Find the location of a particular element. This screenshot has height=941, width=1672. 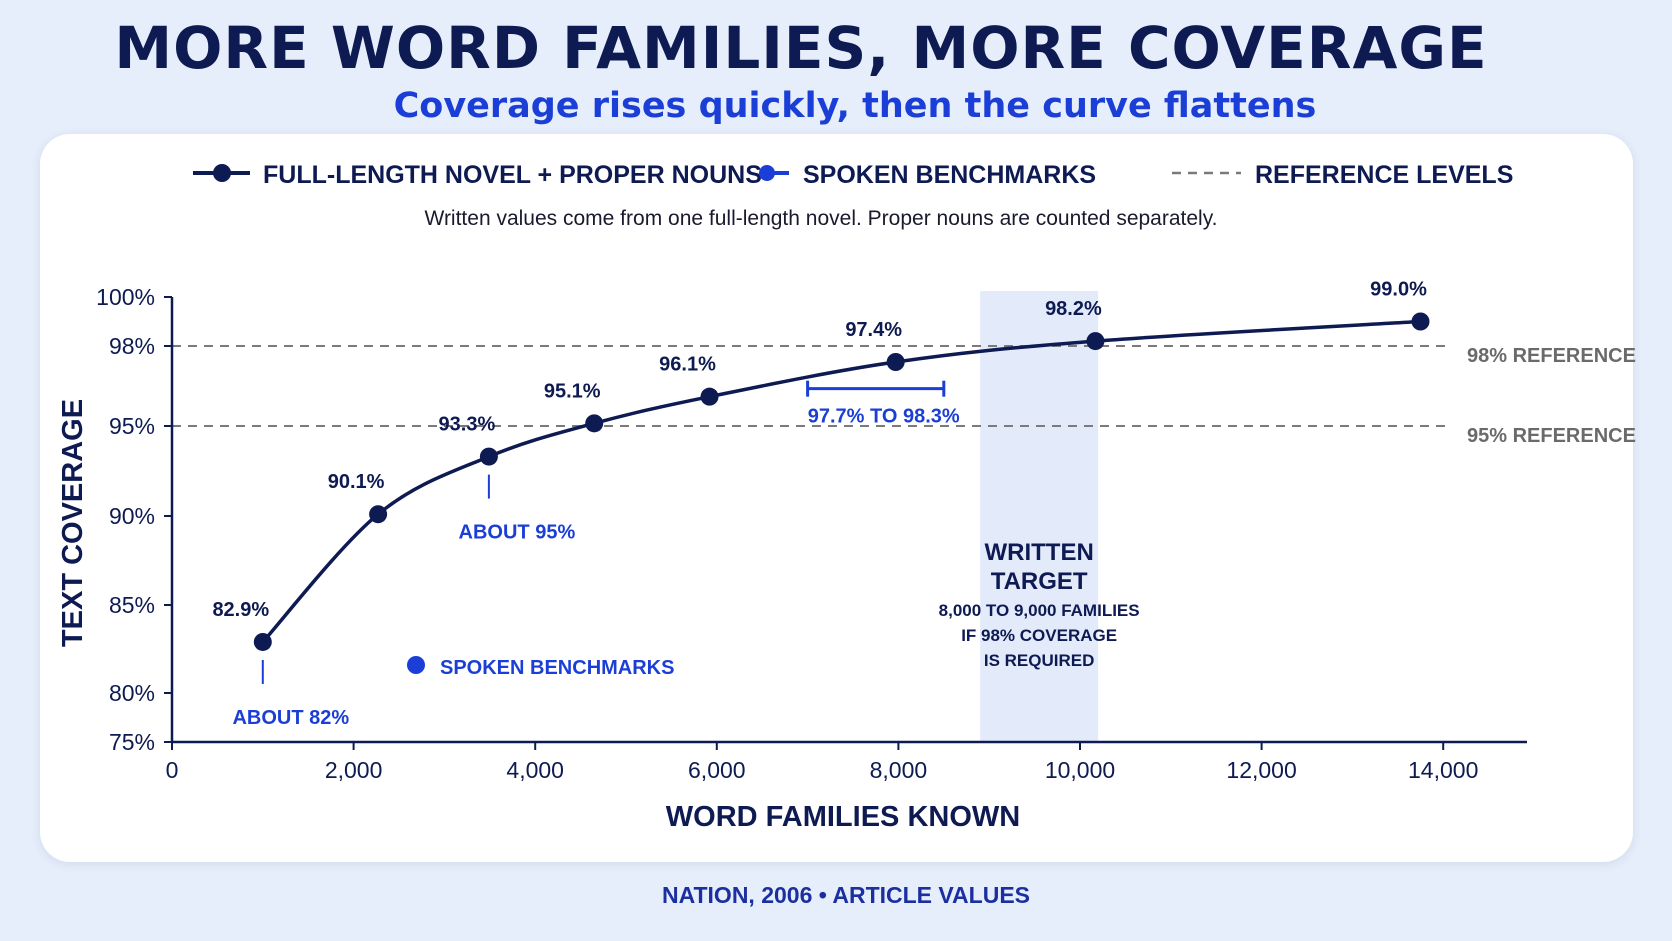

target-band-title: TARGET is located at coordinates (1039, 581).